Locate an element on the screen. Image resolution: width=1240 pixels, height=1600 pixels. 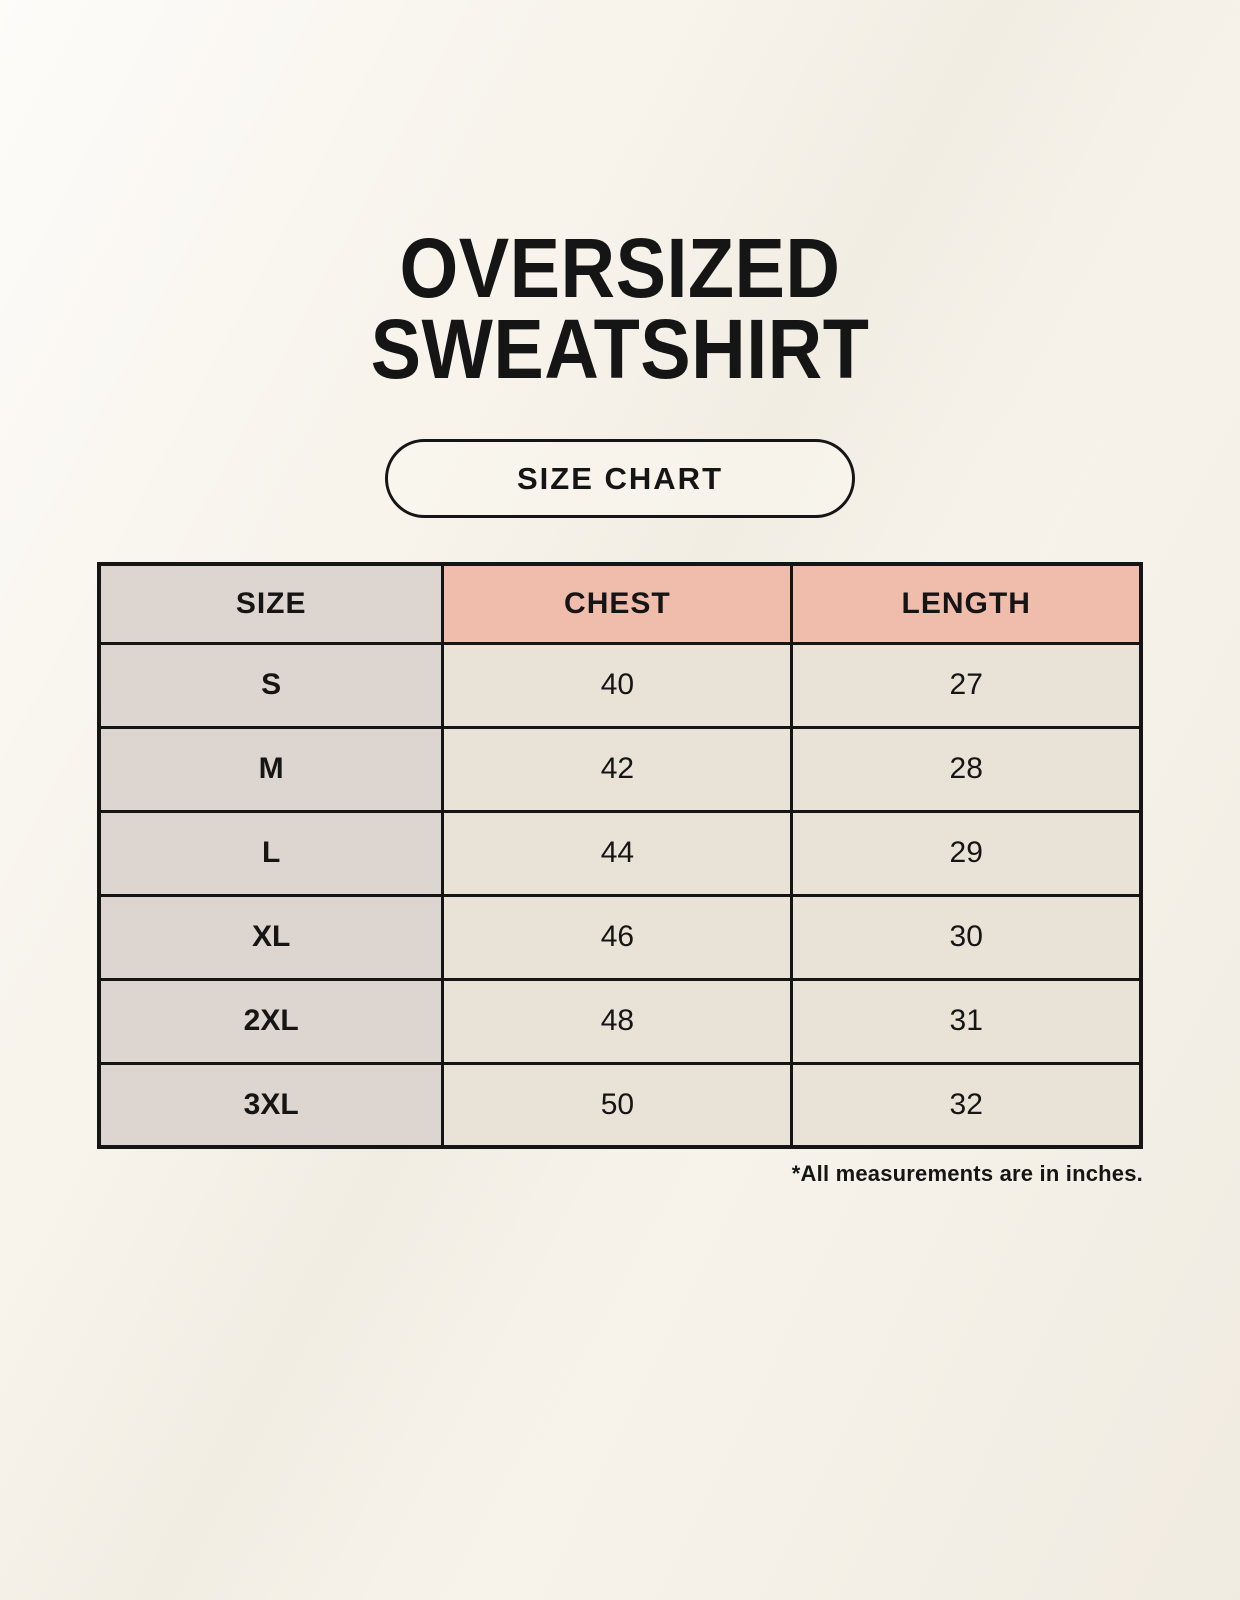
value-cell: 46 is located at coordinates (617, 937).